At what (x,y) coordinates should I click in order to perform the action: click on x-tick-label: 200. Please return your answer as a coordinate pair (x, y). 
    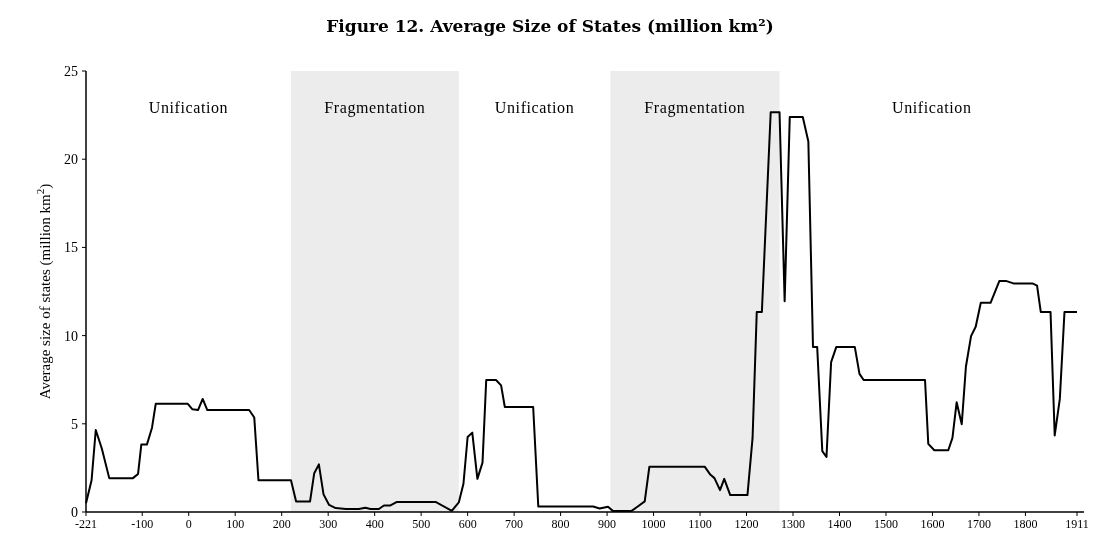
    Looking at the image, I should click on (281, 524).